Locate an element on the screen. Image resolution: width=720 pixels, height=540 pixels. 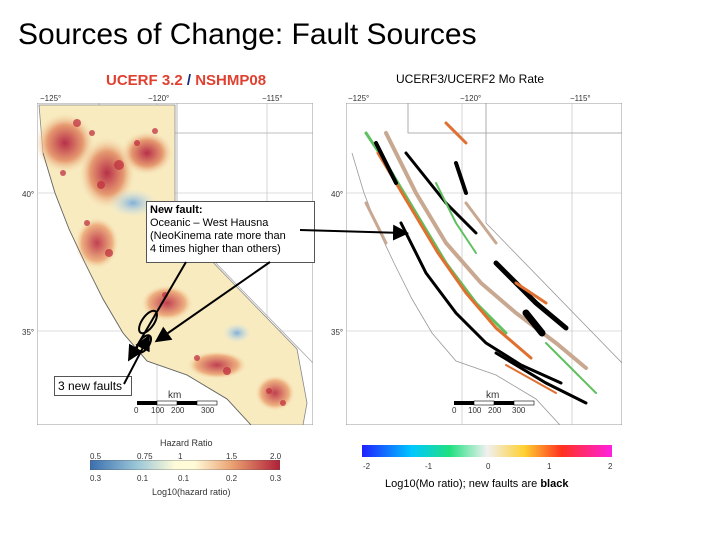
left-scale-tick-0: 0 is located at coordinates (136, 410).